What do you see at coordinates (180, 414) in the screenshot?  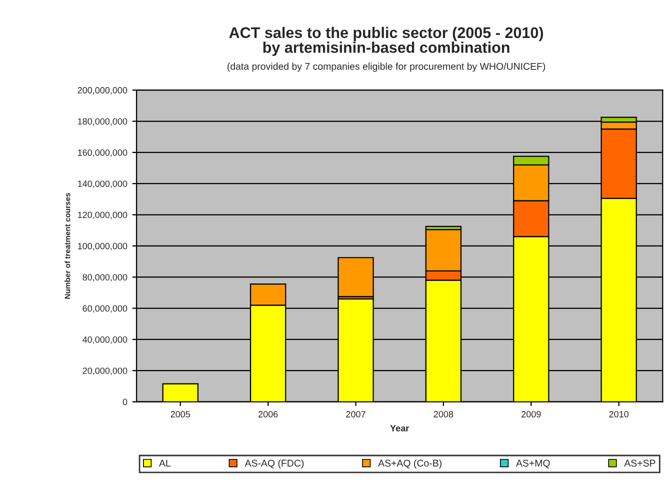 I see `x-tick-label: 2005` at bounding box center [180, 414].